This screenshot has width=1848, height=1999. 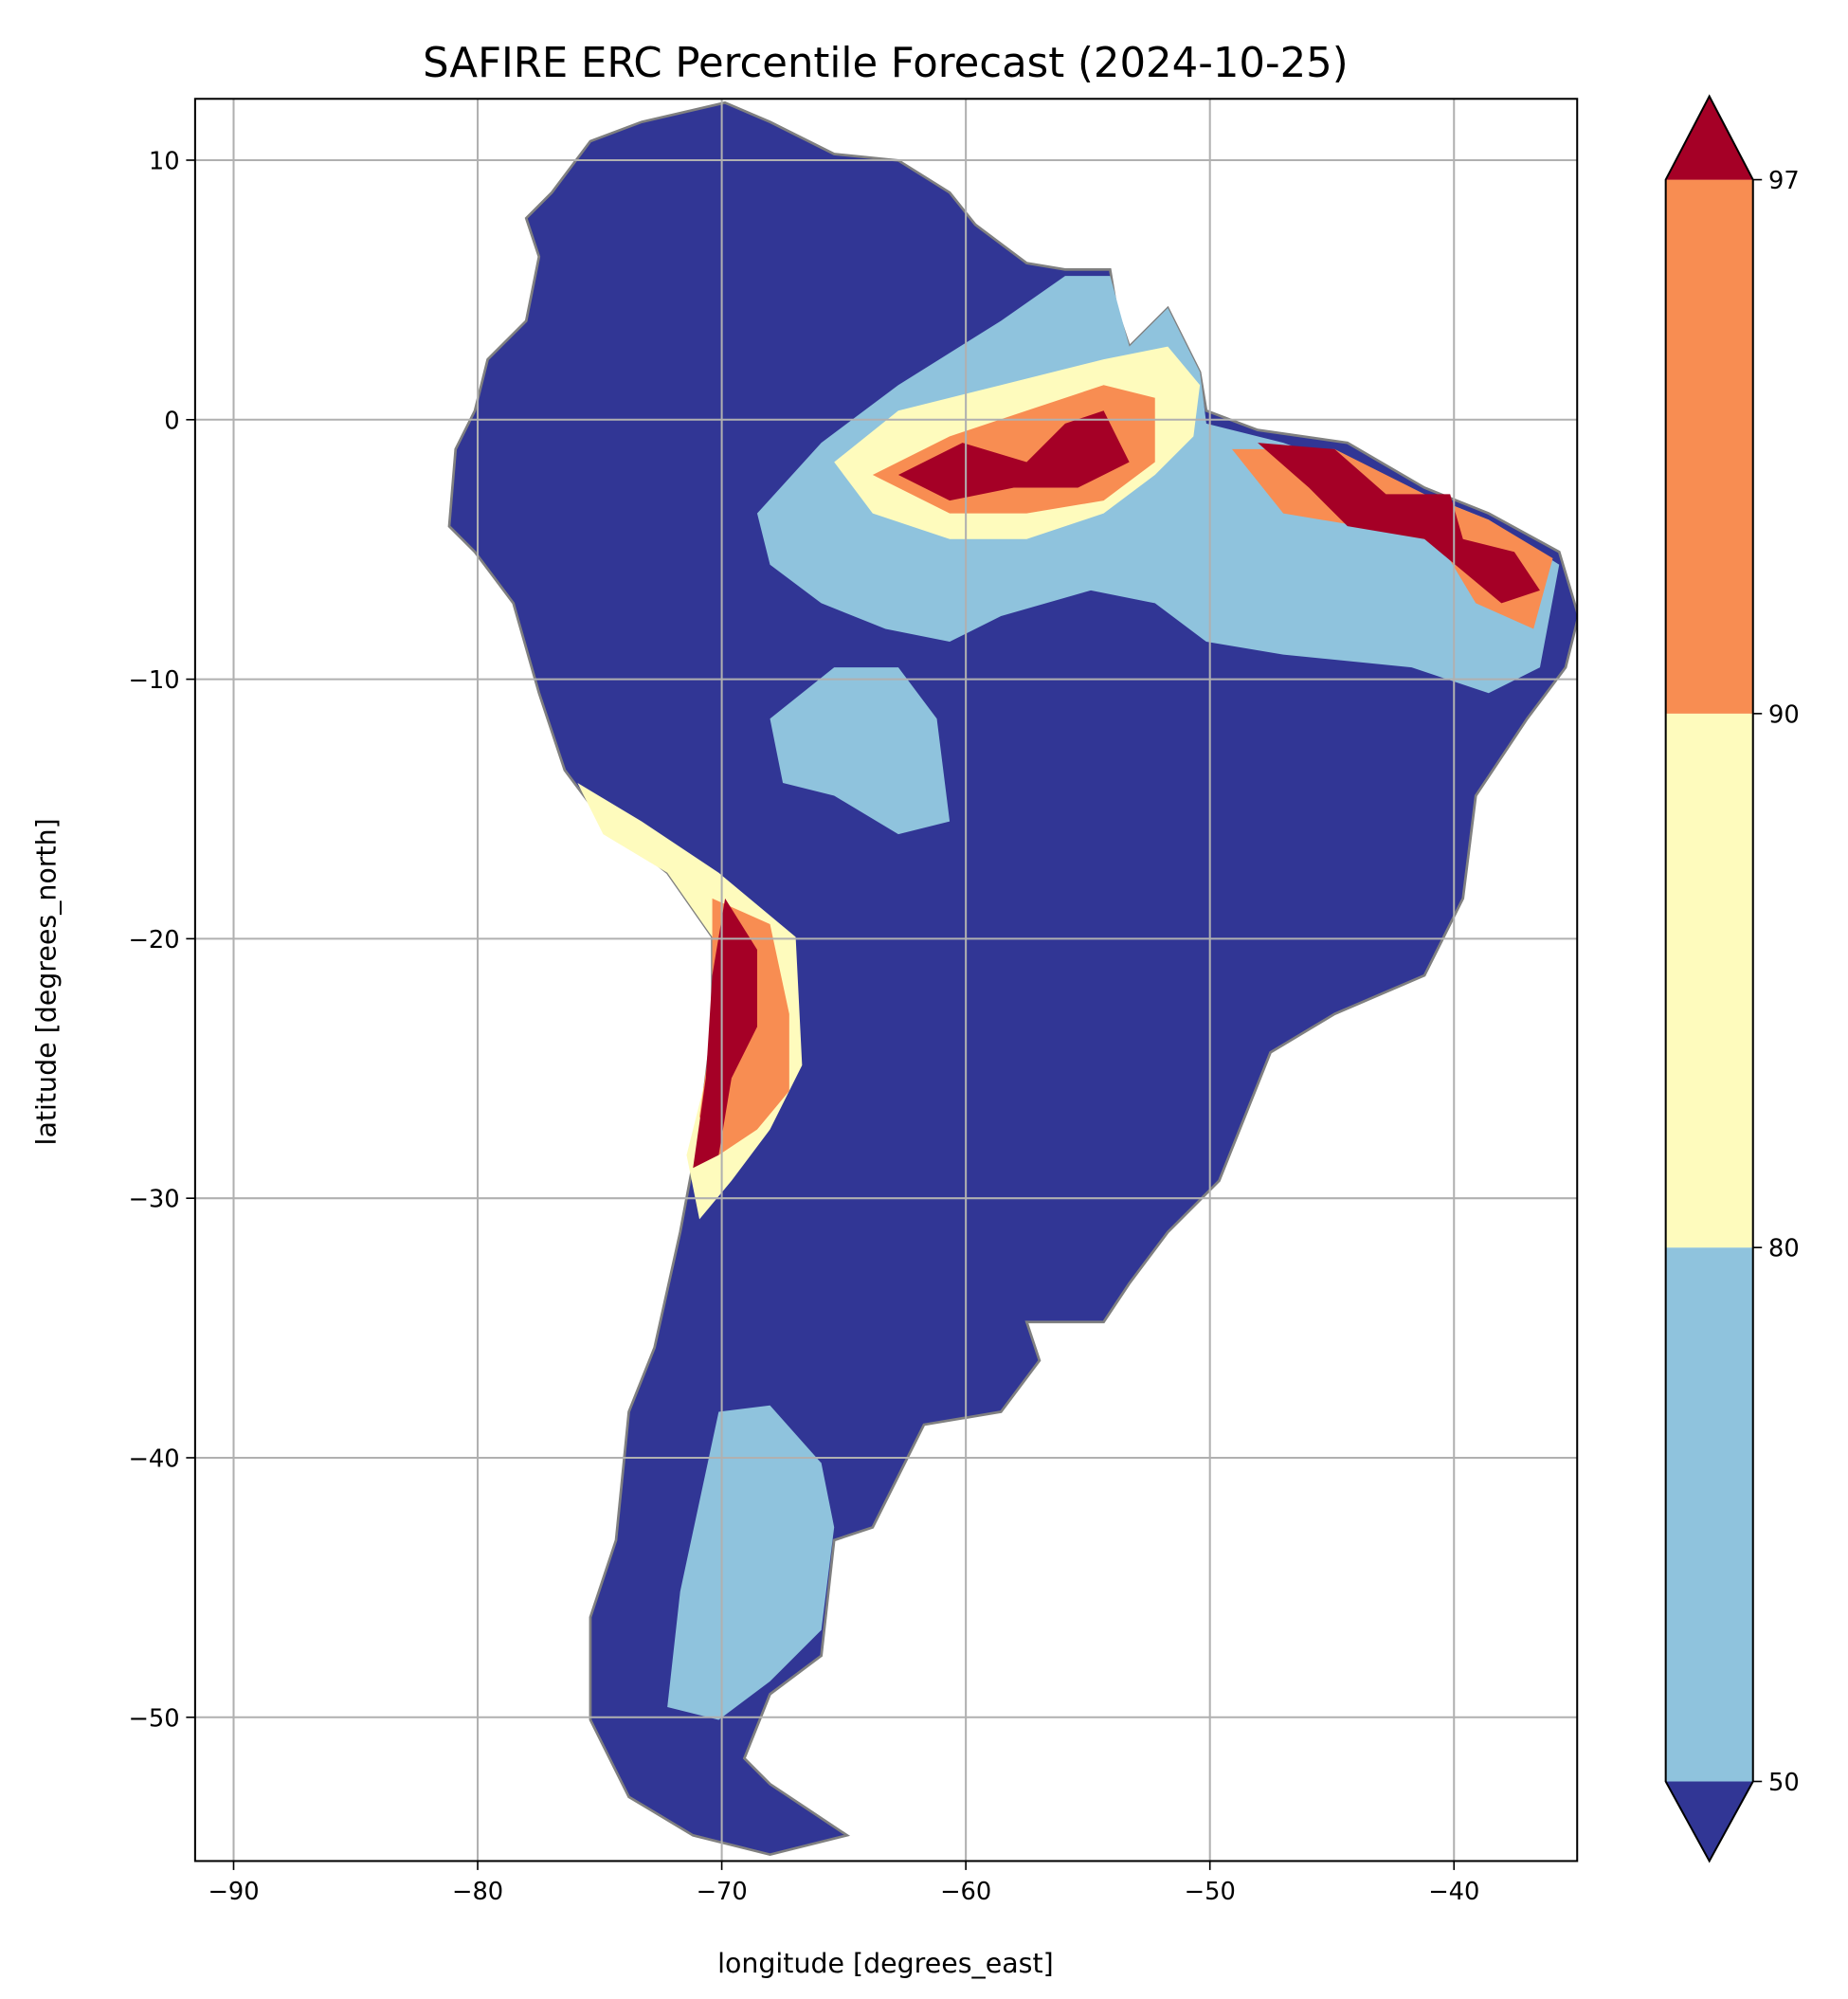 What do you see at coordinates (1013, 456) in the screenshot?
I see `region-above-97-north` at bounding box center [1013, 456].